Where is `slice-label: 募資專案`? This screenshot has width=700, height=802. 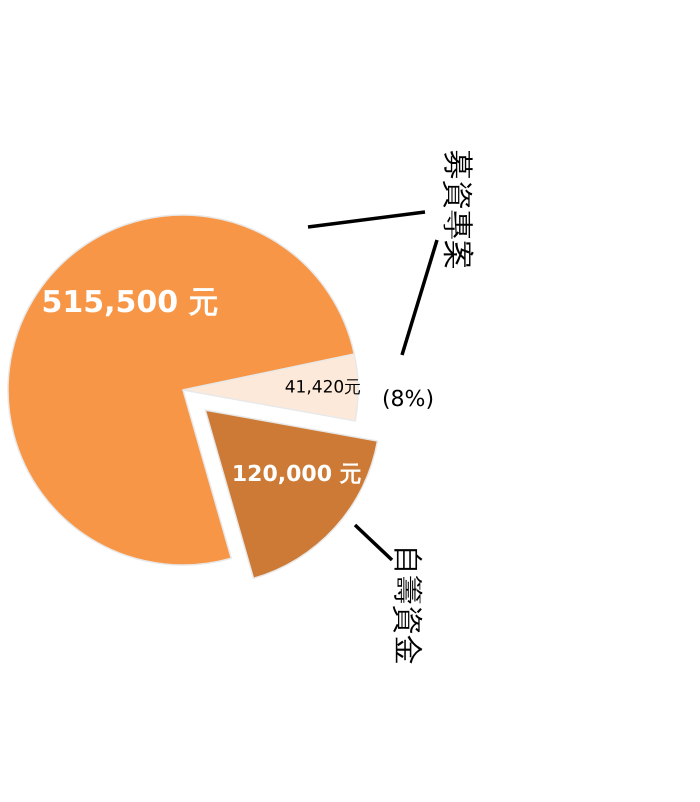
slice-label: 募資專案 is located at coordinates (457, 210).